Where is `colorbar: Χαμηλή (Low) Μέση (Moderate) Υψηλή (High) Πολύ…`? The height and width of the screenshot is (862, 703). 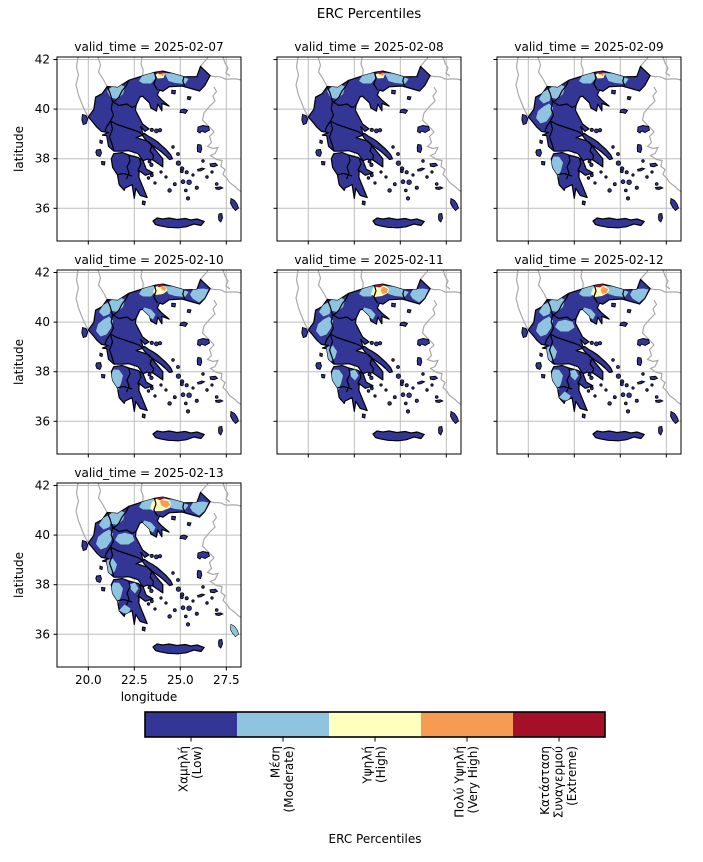 colorbar: Χαμηλή (Low) Μέση (Moderate) Υψηλή (High) Πολύ… is located at coordinates (375, 778).